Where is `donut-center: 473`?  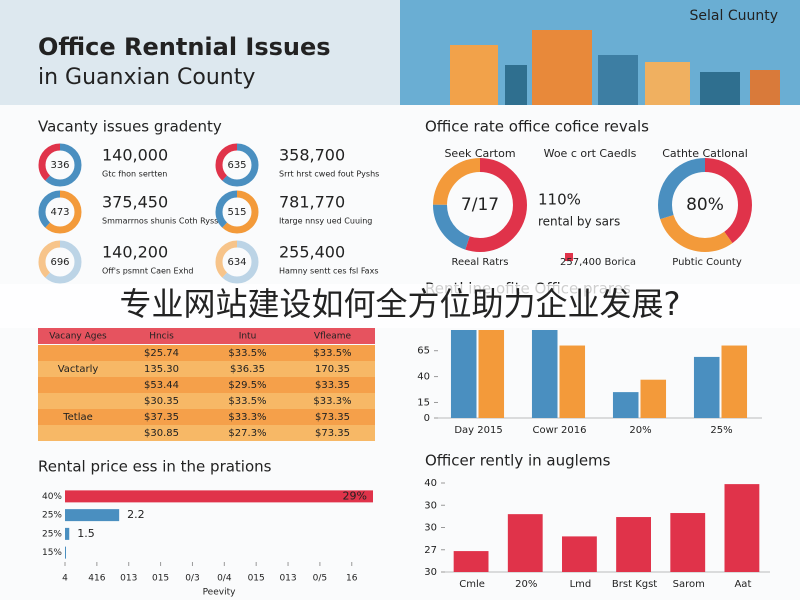 donut-center: 473 is located at coordinates (59, 212).